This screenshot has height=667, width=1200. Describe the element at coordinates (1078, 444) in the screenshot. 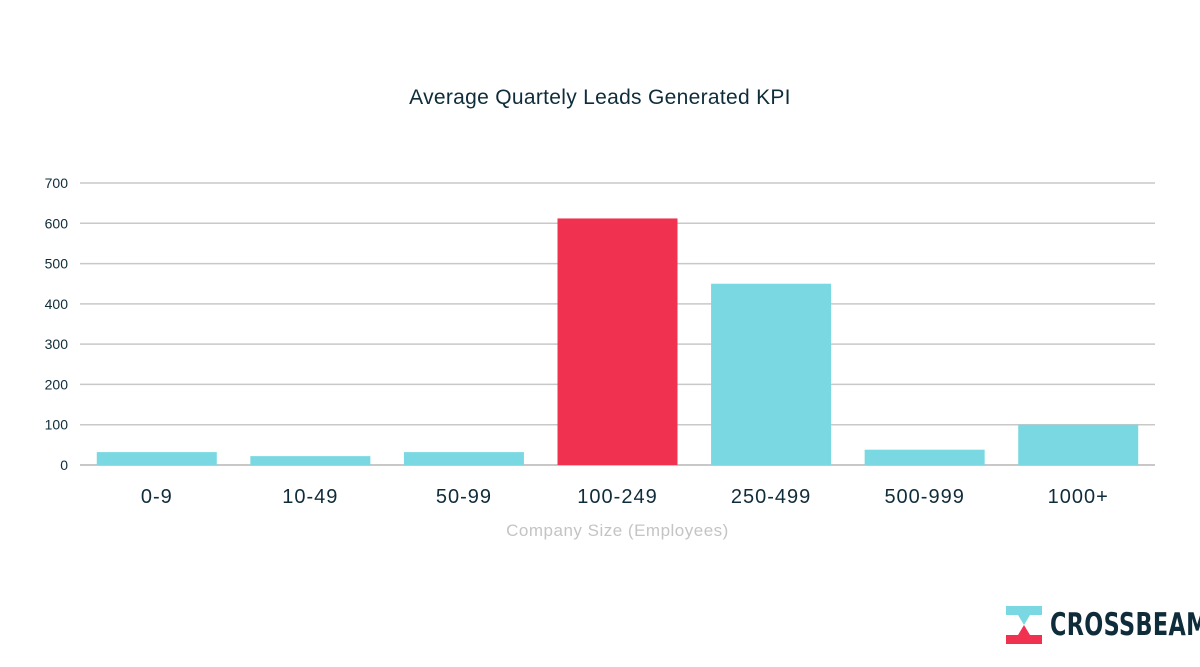

I see `bar-1000+` at that location.